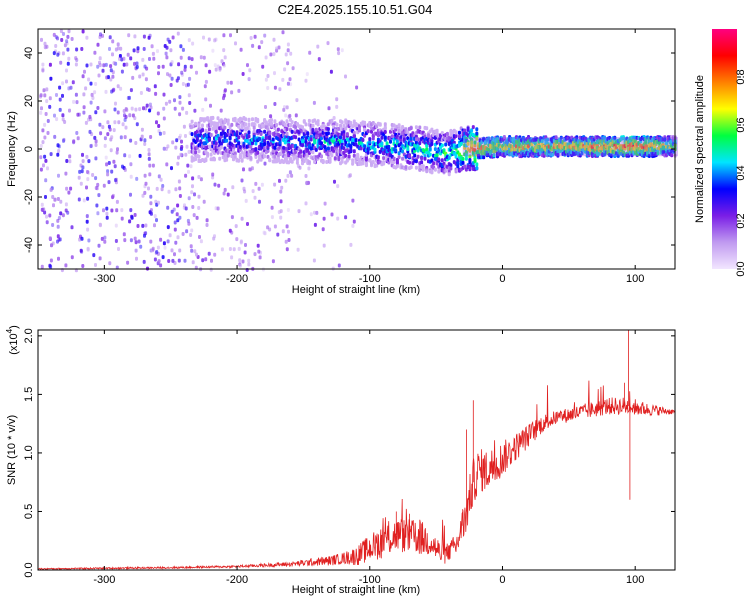 This screenshot has width=750, height=600. I want to click on spectrogram-y-tick-label: 40, so click(29, 53).